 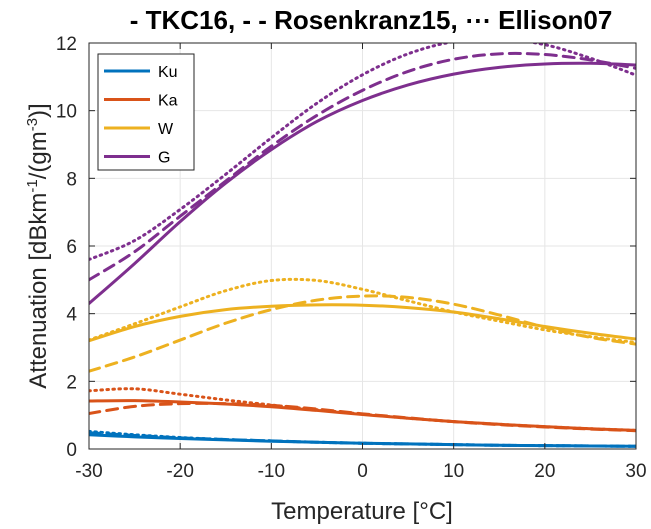 I want to click on x-tick-label: 0, so click(x=362, y=471).